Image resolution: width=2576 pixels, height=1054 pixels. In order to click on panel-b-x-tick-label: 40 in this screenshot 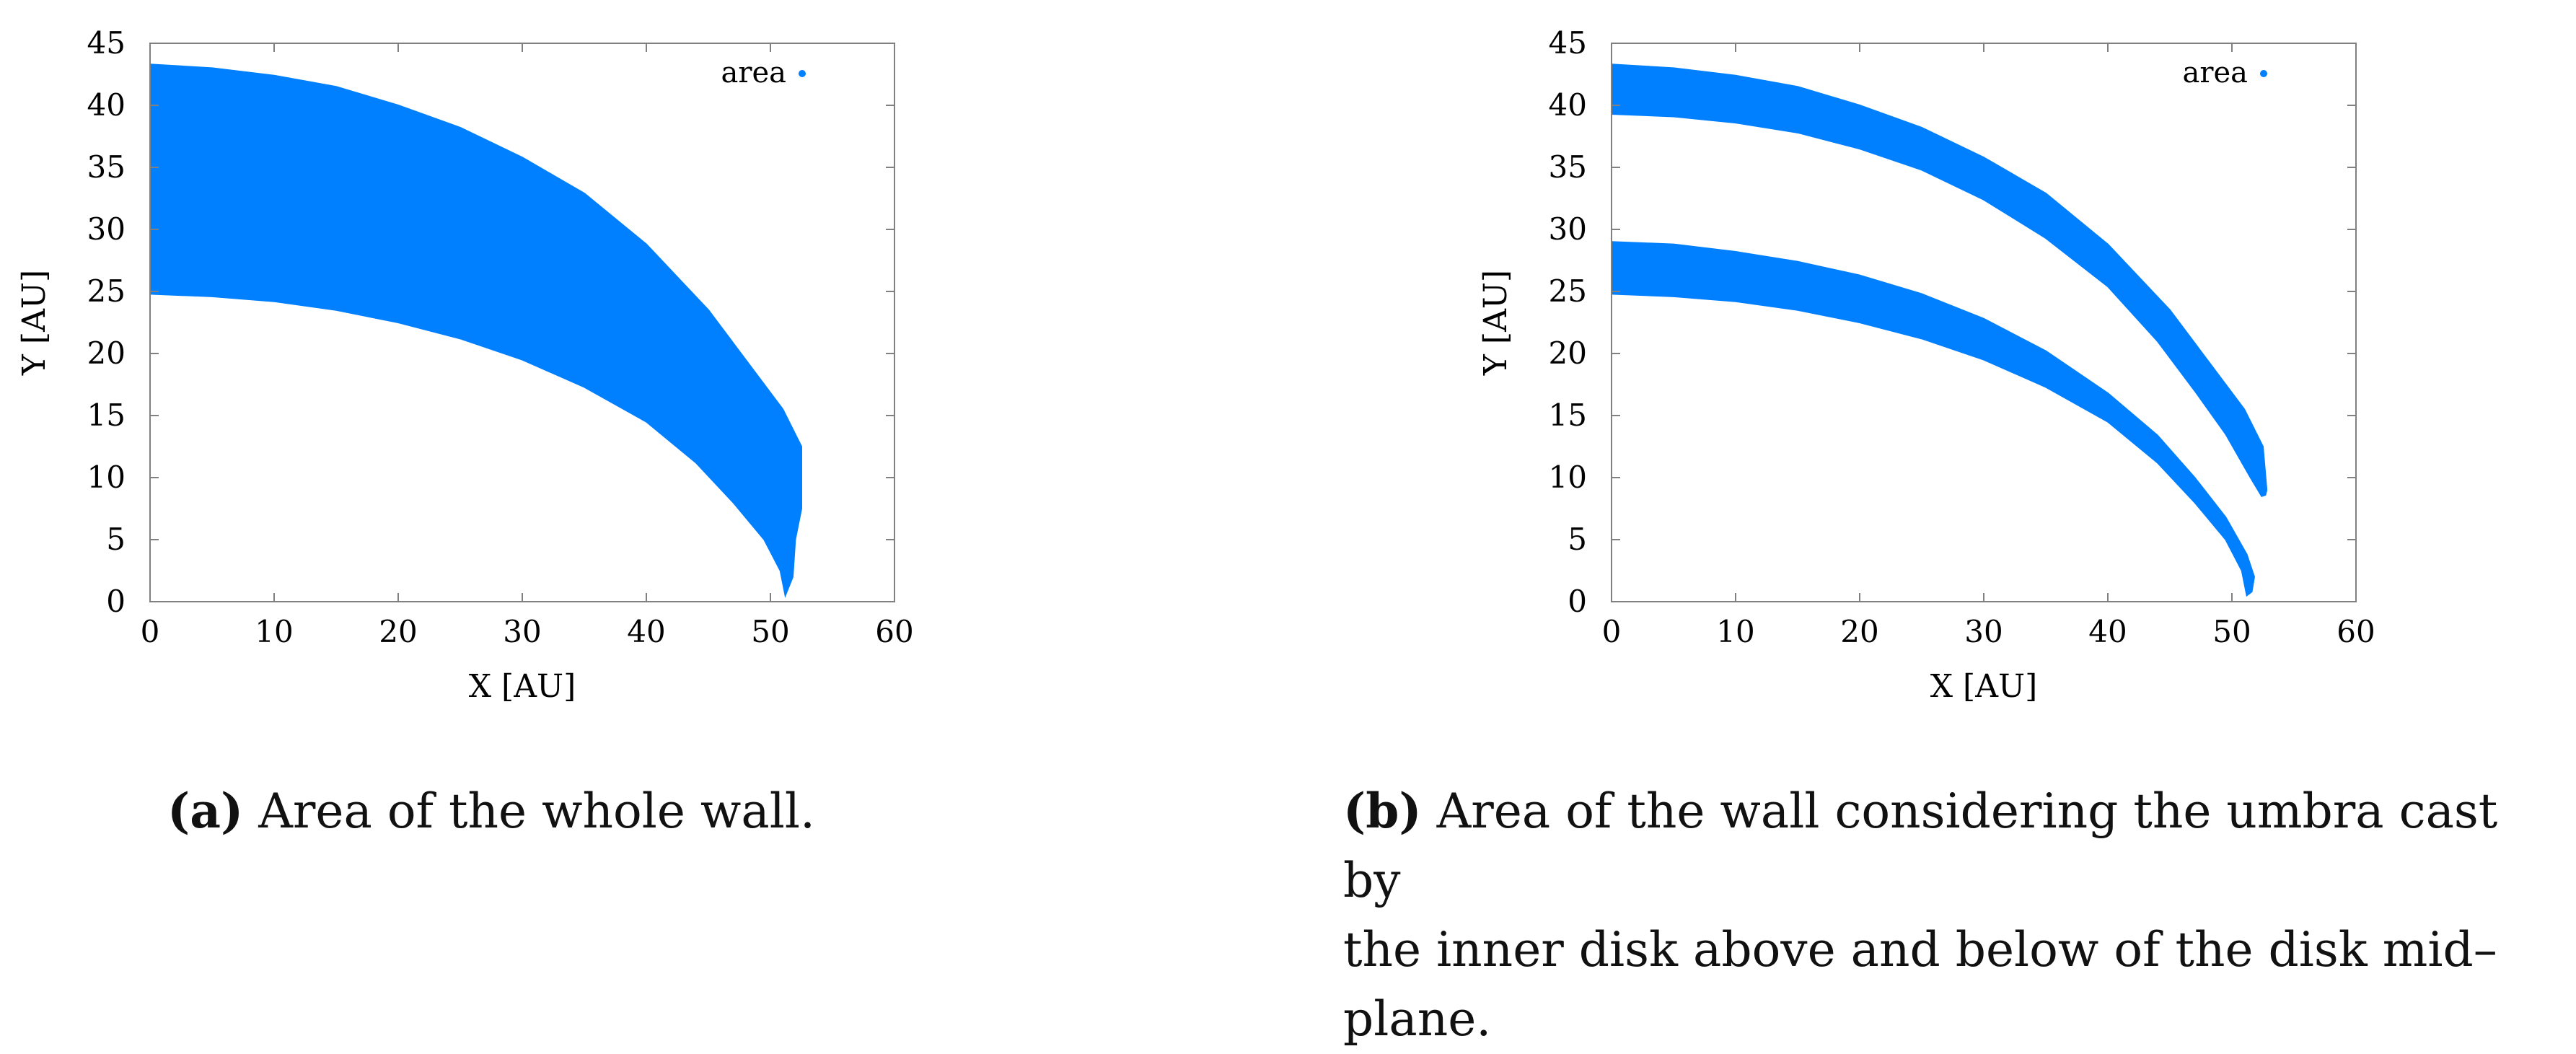, I will do `click(2107, 631)`.